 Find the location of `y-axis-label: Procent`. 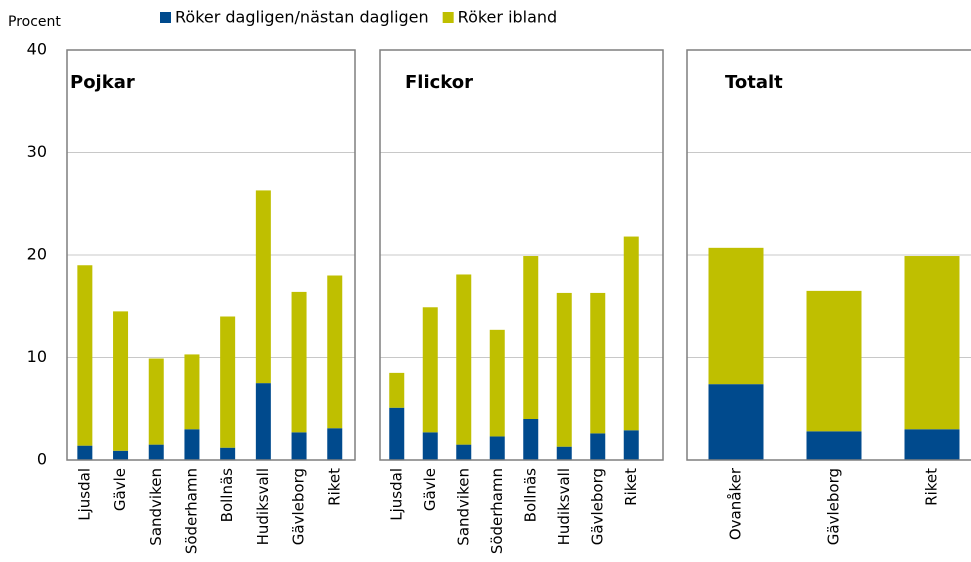

y-axis-label: Procent is located at coordinates (34, 22).